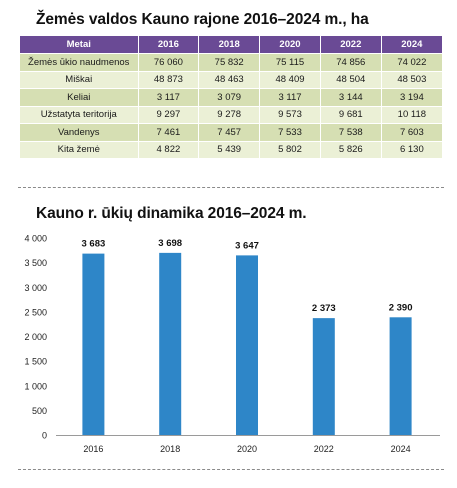 Image resolution: width=457 pixels, height=488 pixels. I want to click on bar-value-label: 2 373, so click(324, 308).